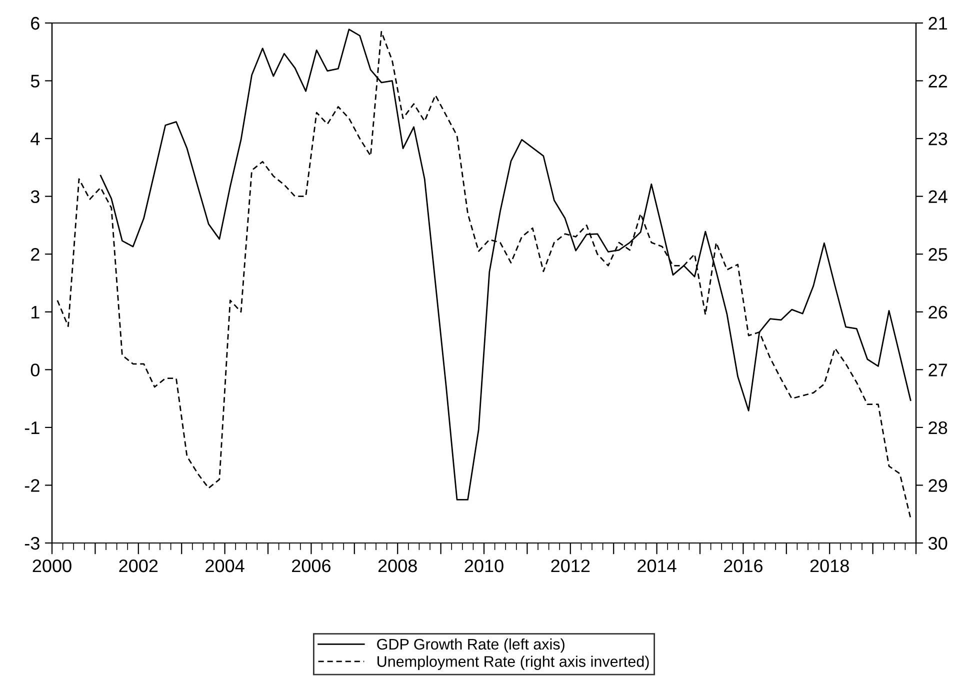  I want to click on legend-label: Unemployment Rate (right axis inverted), so click(513, 663).